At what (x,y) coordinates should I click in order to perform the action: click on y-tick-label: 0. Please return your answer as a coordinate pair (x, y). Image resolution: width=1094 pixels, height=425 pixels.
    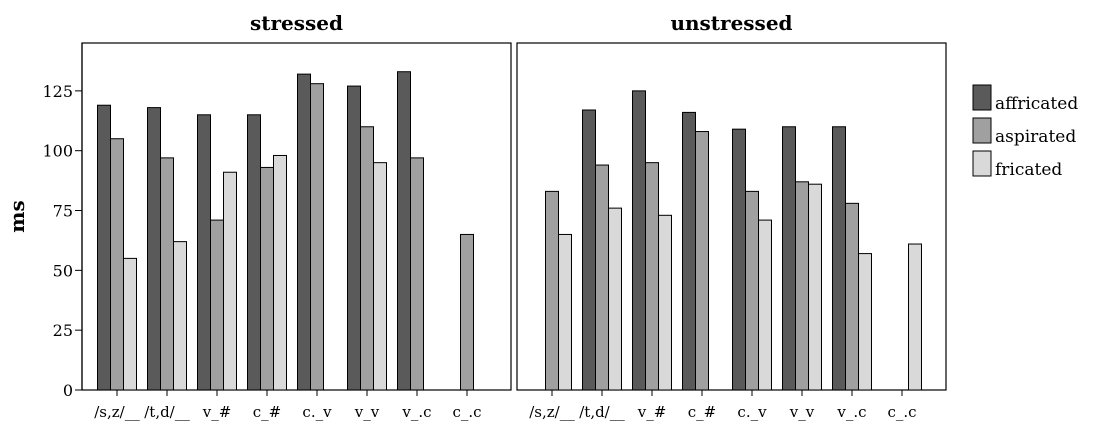
    Looking at the image, I should click on (68, 390).